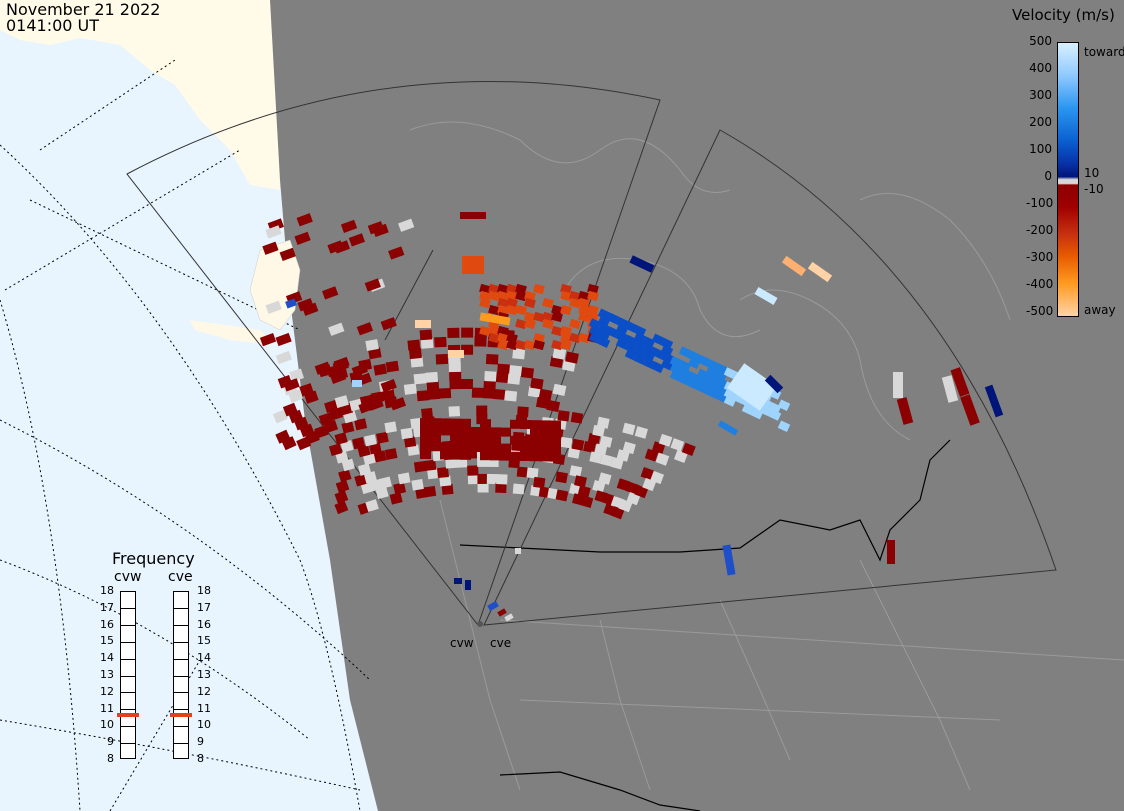 The image size is (1124, 811). I want to click on legend-tick-label: -400, so click(1040, 284).